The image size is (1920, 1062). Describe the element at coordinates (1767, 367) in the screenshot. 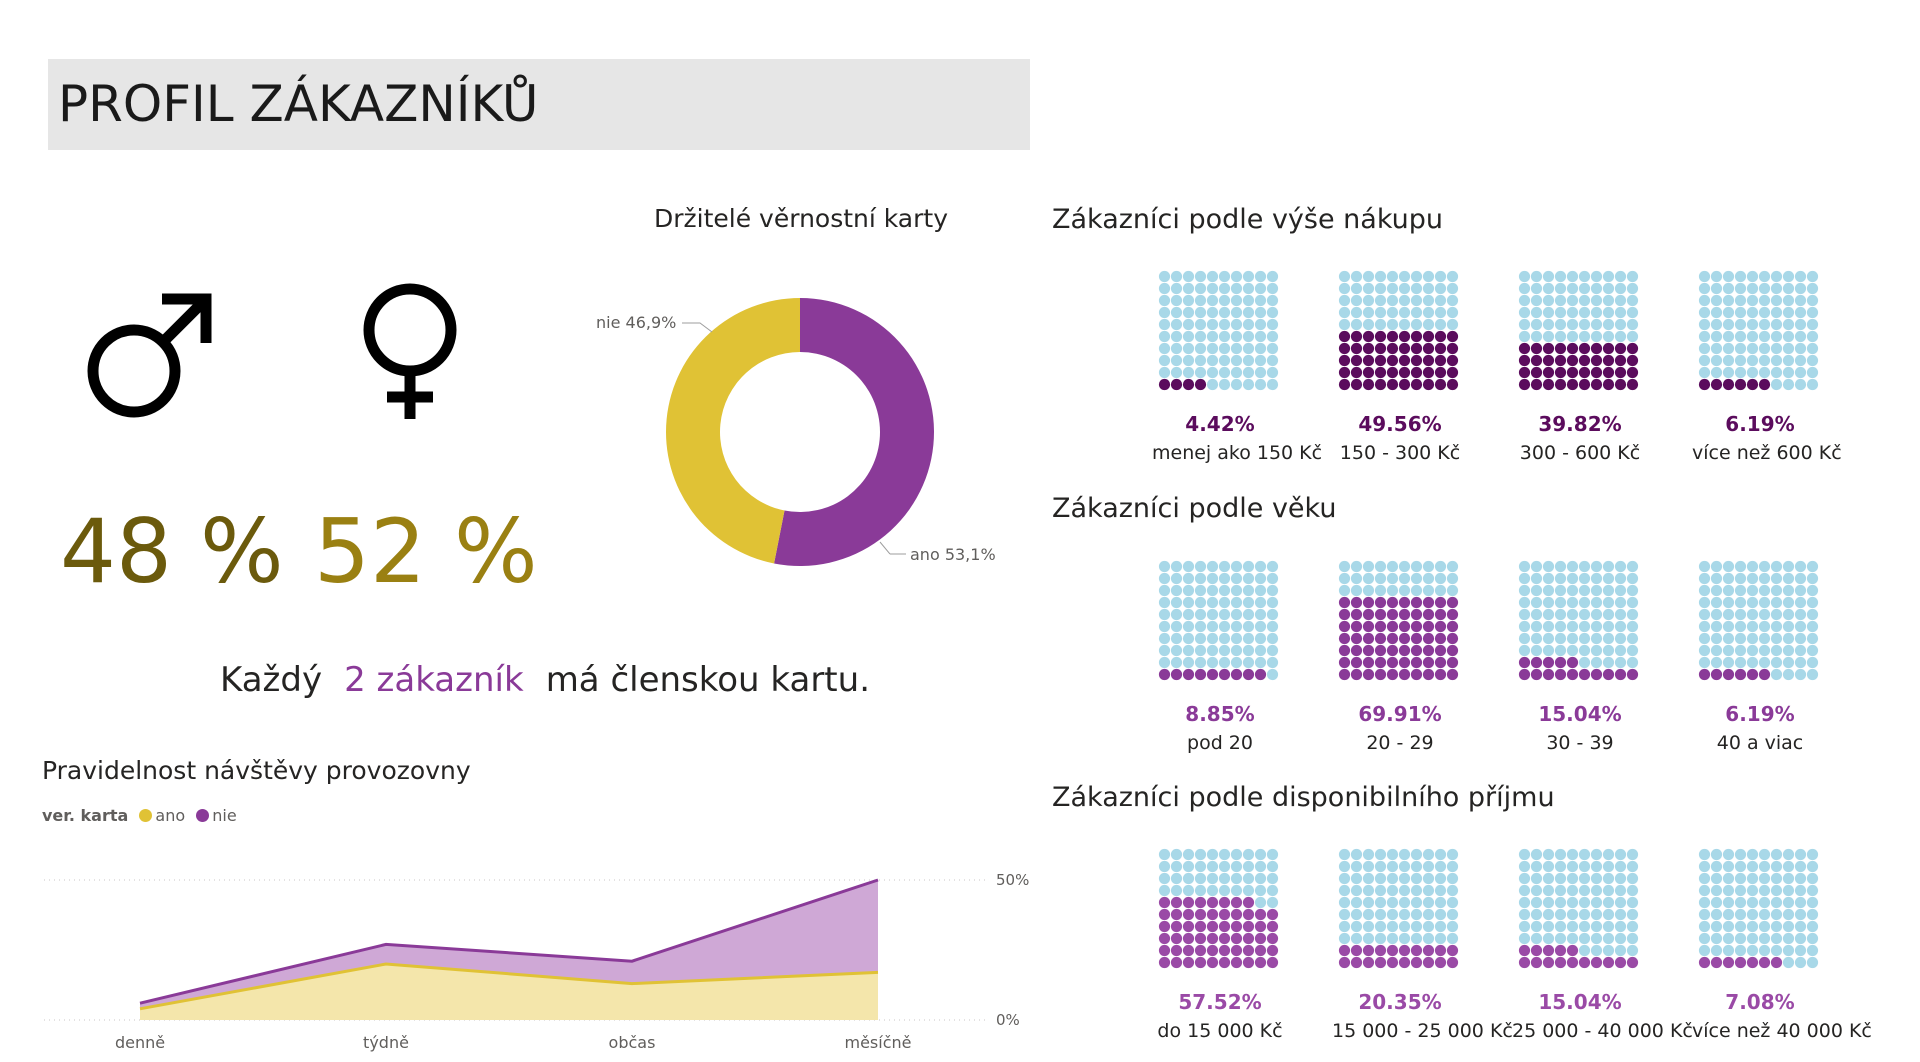

I see `purchase-waffle-3: 6.19% více než 600 Kč` at that location.